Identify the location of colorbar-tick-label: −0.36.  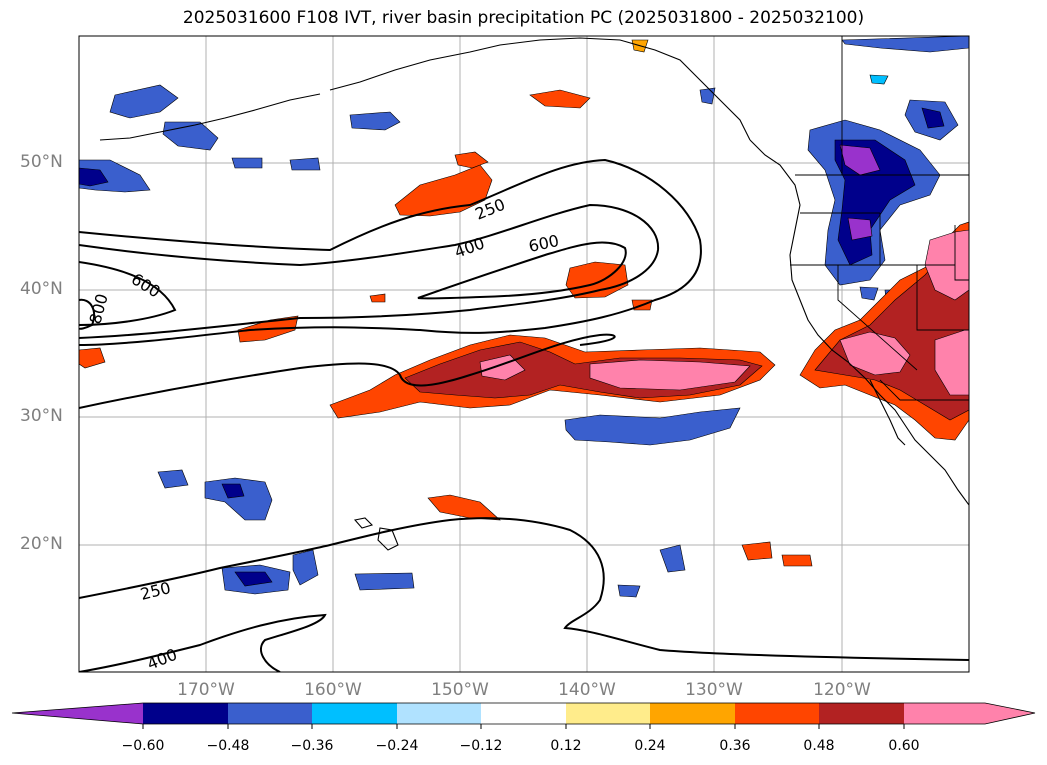
(312, 746).